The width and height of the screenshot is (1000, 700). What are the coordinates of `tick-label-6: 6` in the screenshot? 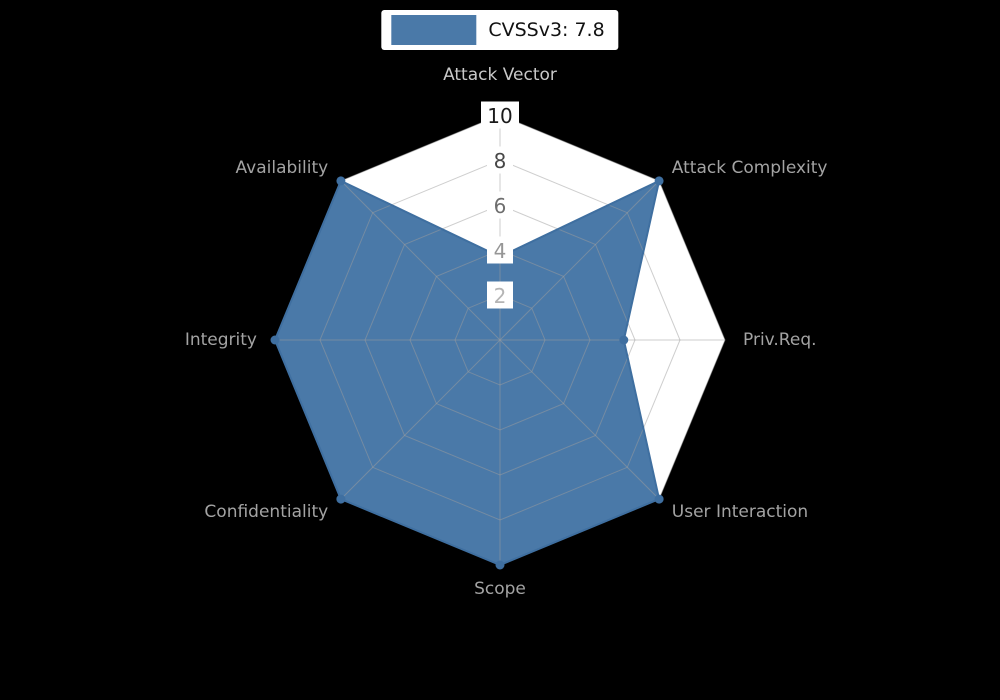 It's located at (500, 206).